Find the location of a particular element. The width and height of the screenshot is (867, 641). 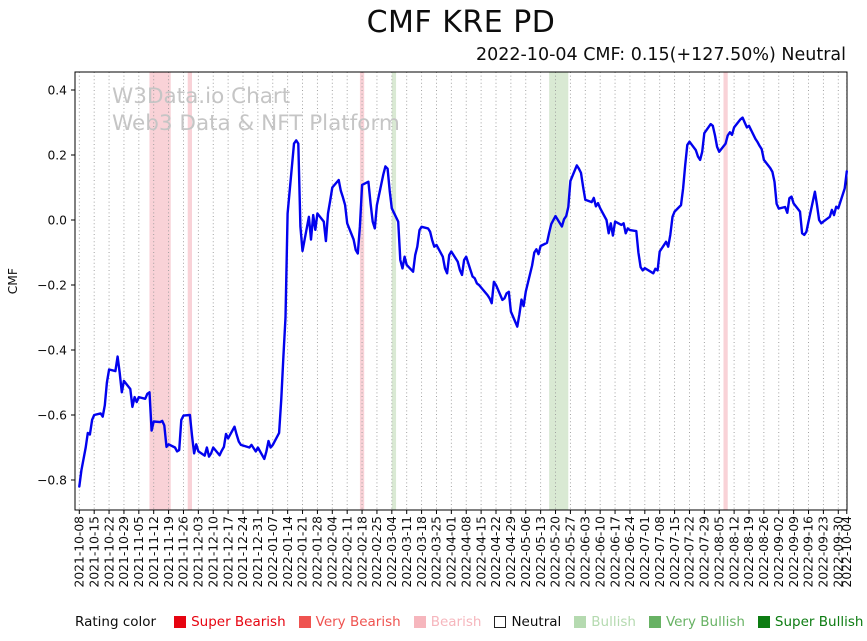

x-tick-label: 2022-09-30 is located at coordinates (838, 551).